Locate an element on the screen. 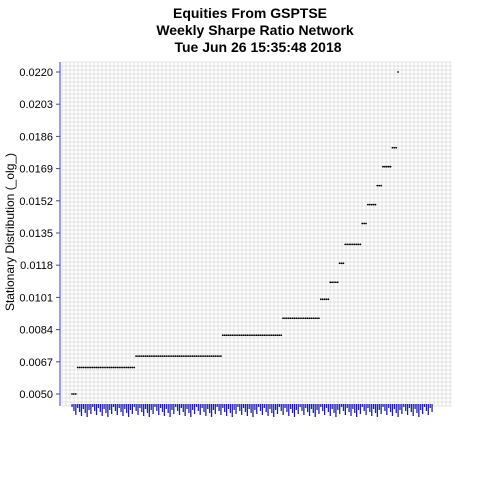 The height and width of the screenshot is (480, 480). y-tick-label: 0.0169 is located at coordinates (36, 170).